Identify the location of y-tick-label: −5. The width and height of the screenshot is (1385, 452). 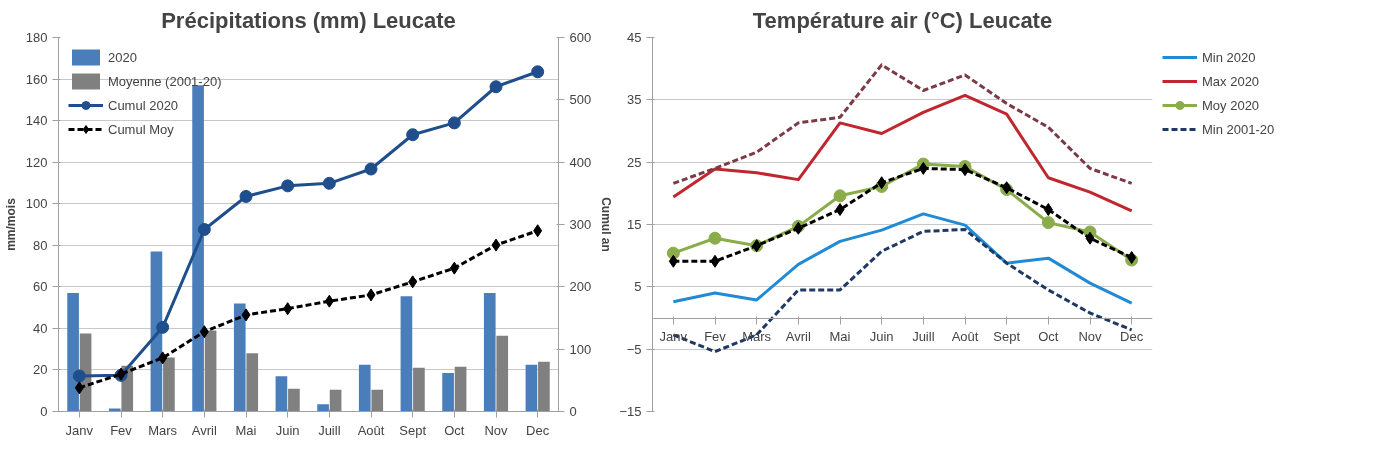
(634, 349).